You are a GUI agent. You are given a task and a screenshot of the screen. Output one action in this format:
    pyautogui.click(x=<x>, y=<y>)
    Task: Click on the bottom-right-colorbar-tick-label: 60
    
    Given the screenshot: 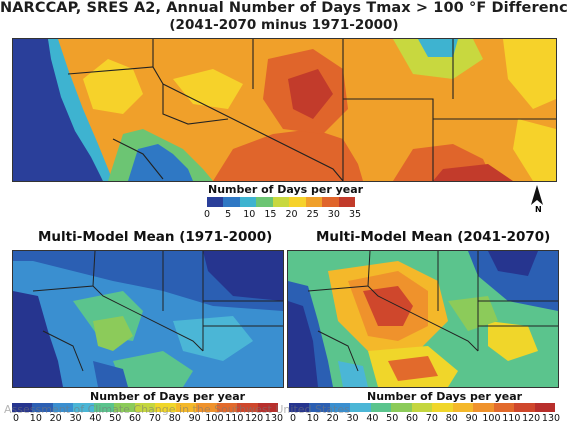 What is the action you would take?
    pyautogui.click(x=412, y=418)
    